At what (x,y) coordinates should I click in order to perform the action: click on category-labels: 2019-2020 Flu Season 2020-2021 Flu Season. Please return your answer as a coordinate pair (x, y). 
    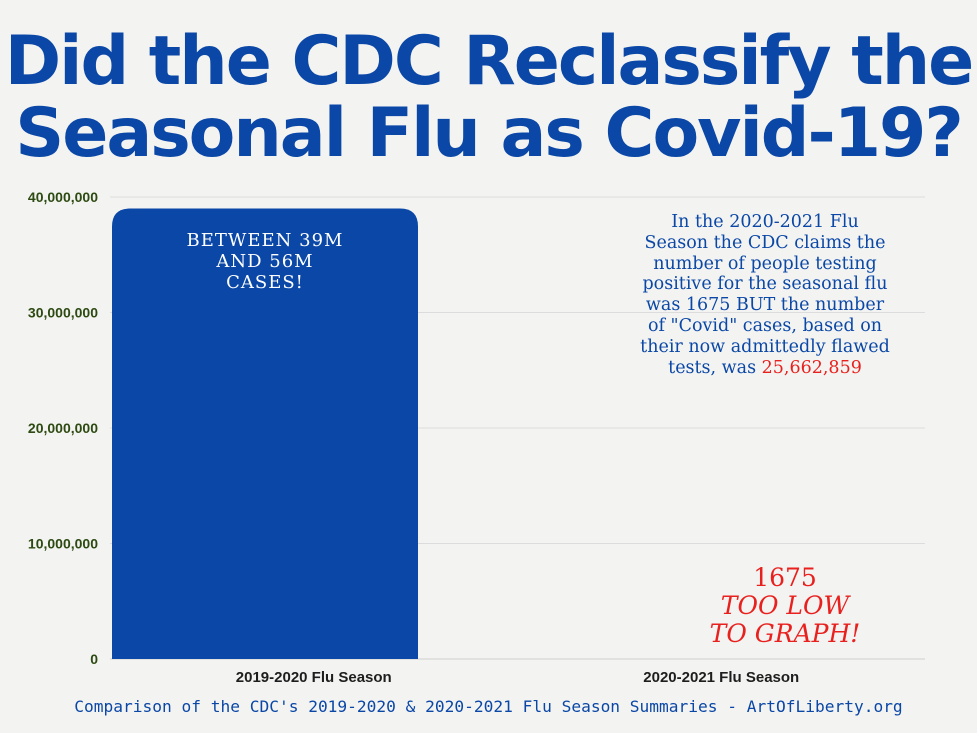
    Looking at the image, I should click on (517, 677).